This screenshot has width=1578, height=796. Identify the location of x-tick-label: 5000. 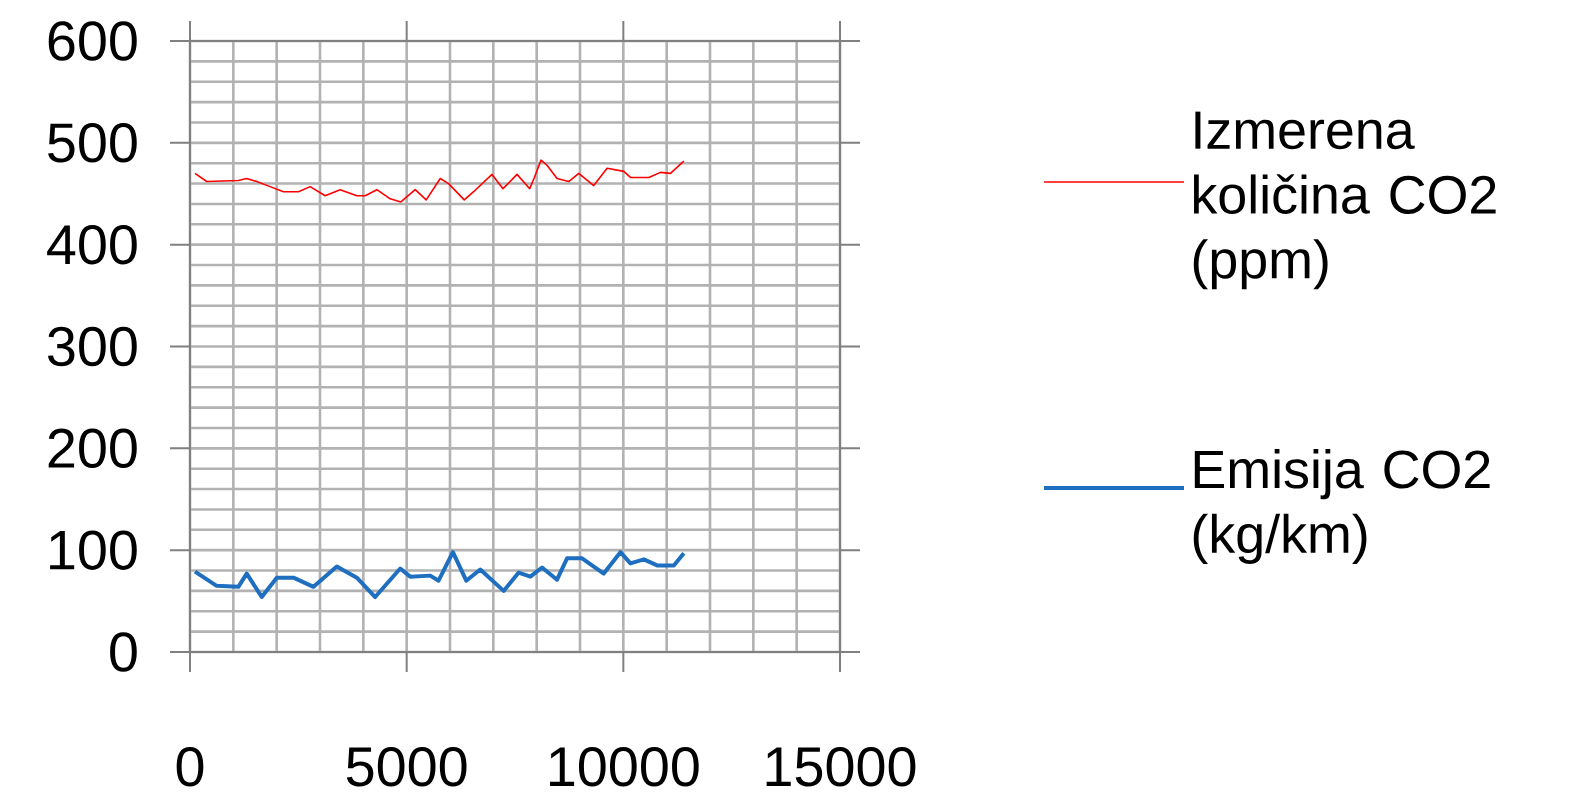
(406, 767).